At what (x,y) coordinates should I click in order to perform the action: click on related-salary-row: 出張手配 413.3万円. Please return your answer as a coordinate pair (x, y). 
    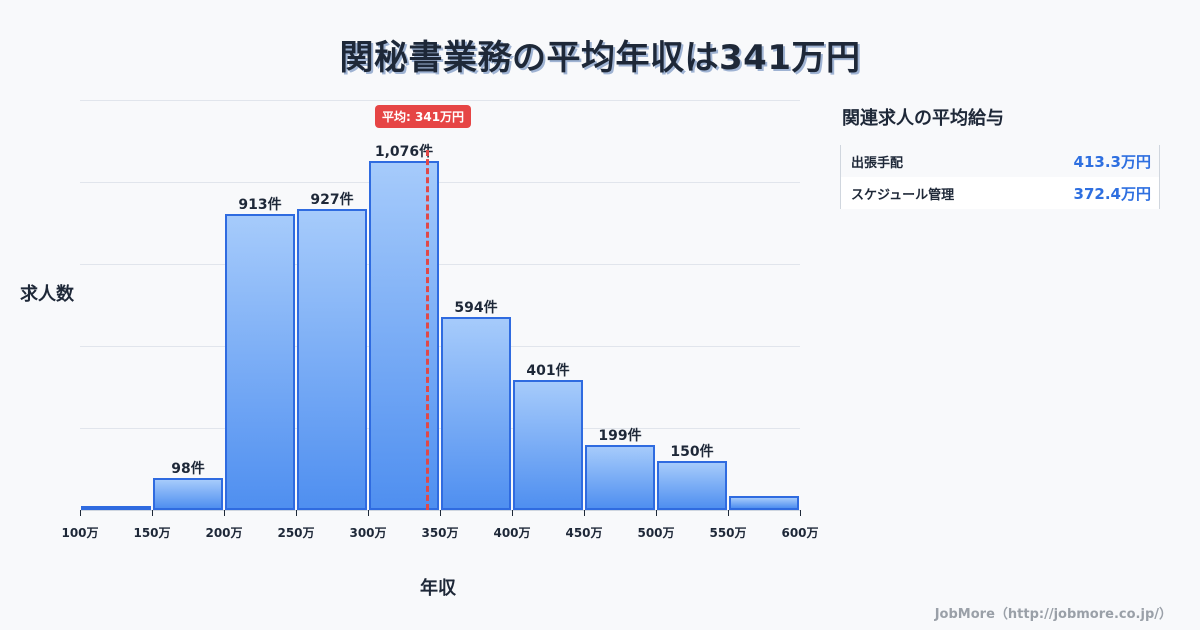
    Looking at the image, I should click on (1000, 161).